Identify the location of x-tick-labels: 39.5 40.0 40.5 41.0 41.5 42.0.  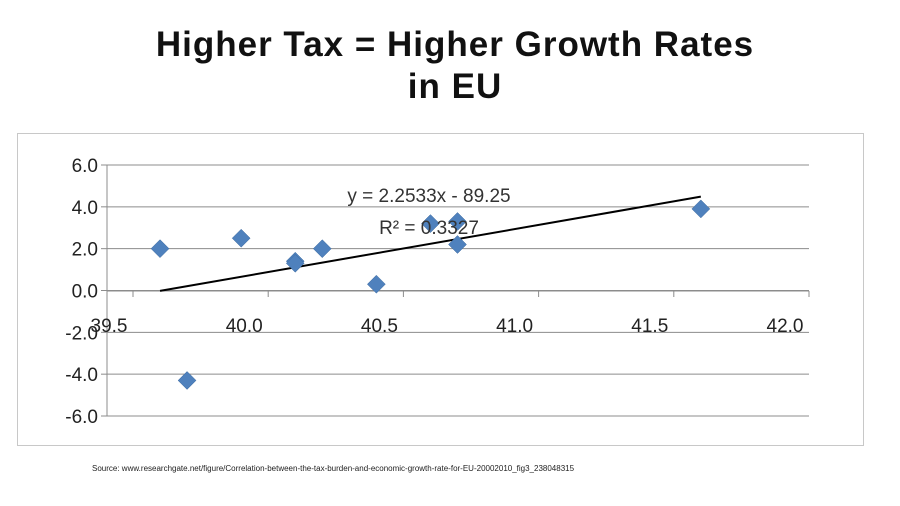
(447, 326).